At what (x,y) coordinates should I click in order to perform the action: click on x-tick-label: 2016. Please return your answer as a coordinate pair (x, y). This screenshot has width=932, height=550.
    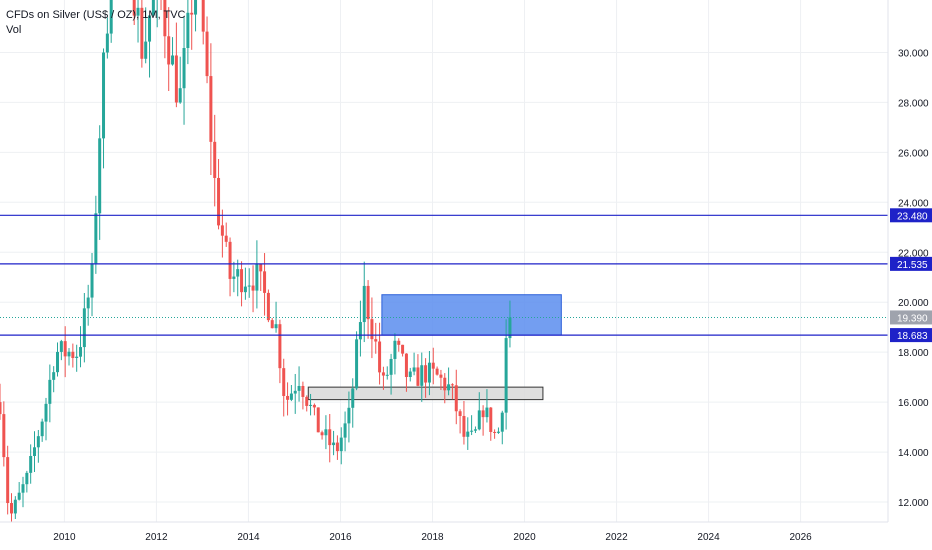
    Looking at the image, I should click on (340, 537).